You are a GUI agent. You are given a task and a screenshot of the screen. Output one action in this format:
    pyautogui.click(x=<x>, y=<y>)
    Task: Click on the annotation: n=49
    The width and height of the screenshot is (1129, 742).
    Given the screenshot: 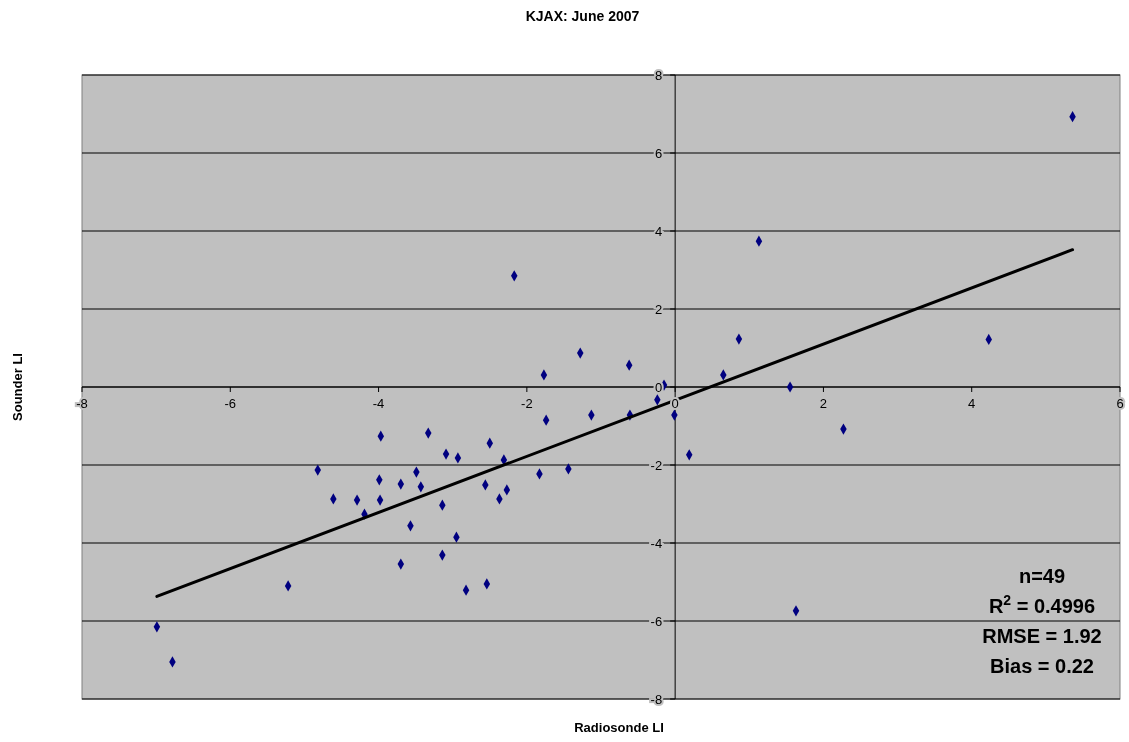 What is the action you would take?
    pyautogui.click(x=1042, y=576)
    